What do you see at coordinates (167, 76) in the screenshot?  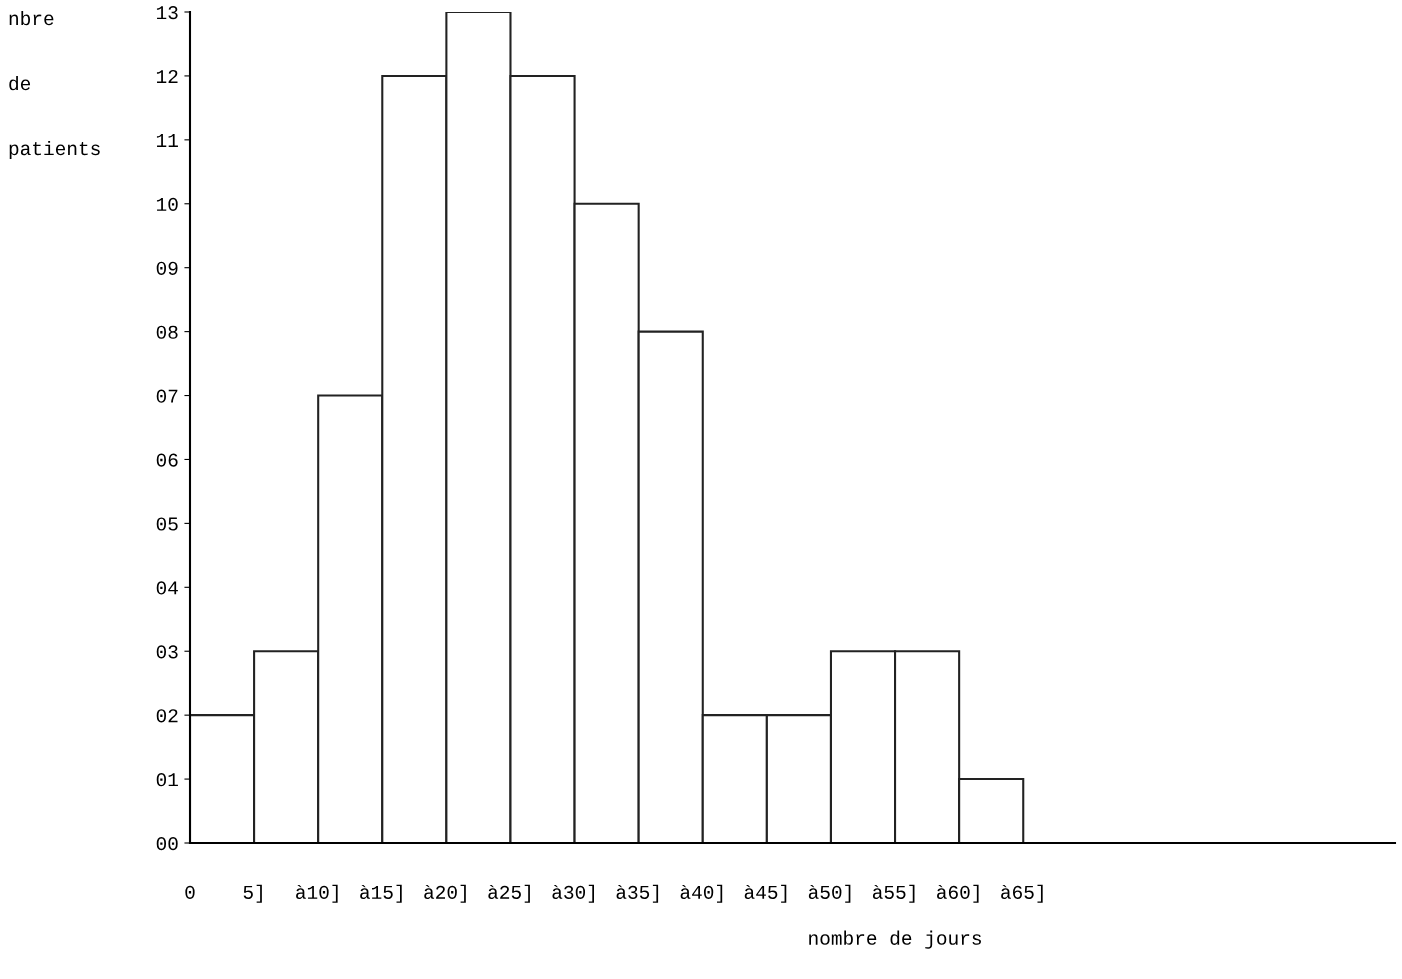 I see `y-tick-label: 12` at bounding box center [167, 76].